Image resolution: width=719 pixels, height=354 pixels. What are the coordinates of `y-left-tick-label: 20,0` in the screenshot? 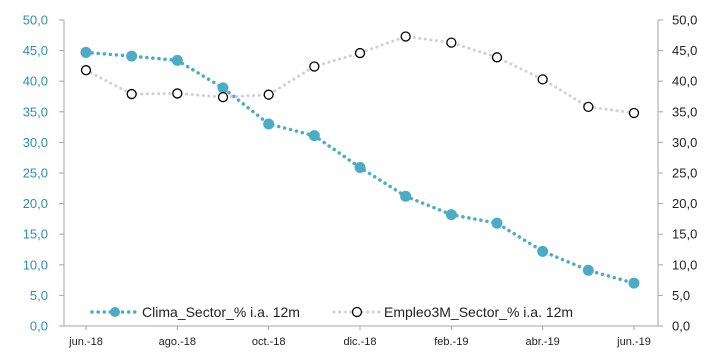 It's located at (35, 203).